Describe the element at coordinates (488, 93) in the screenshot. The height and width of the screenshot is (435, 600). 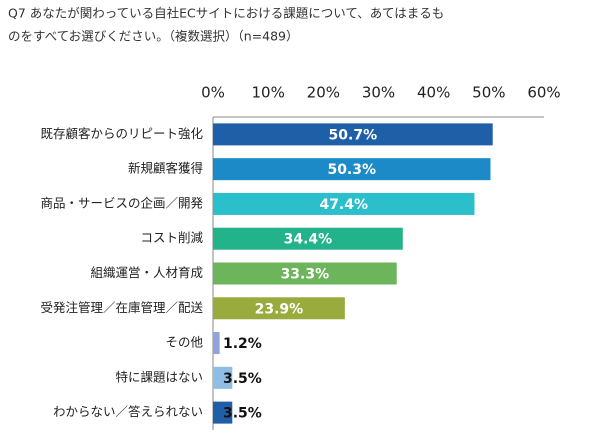
I see `x-tick-label: 50%` at that location.